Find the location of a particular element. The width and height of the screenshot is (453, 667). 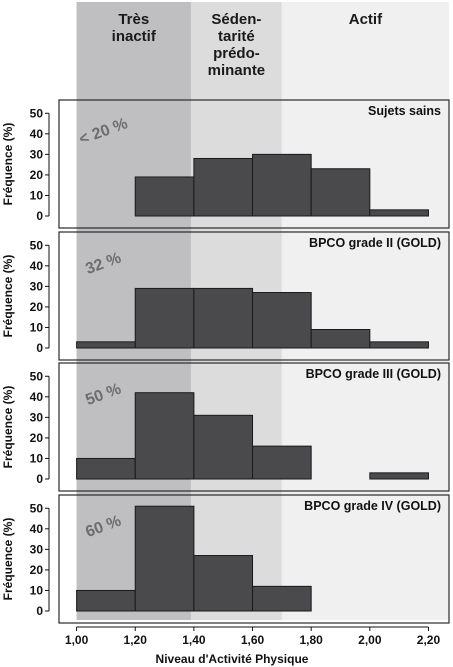

y-axis-label-0: Fréquence (%) is located at coordinates (8, 164).